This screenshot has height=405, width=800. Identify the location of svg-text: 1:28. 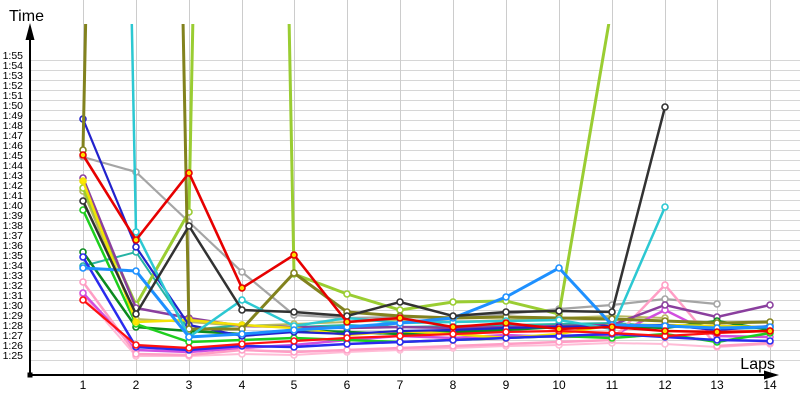
(13, 326).